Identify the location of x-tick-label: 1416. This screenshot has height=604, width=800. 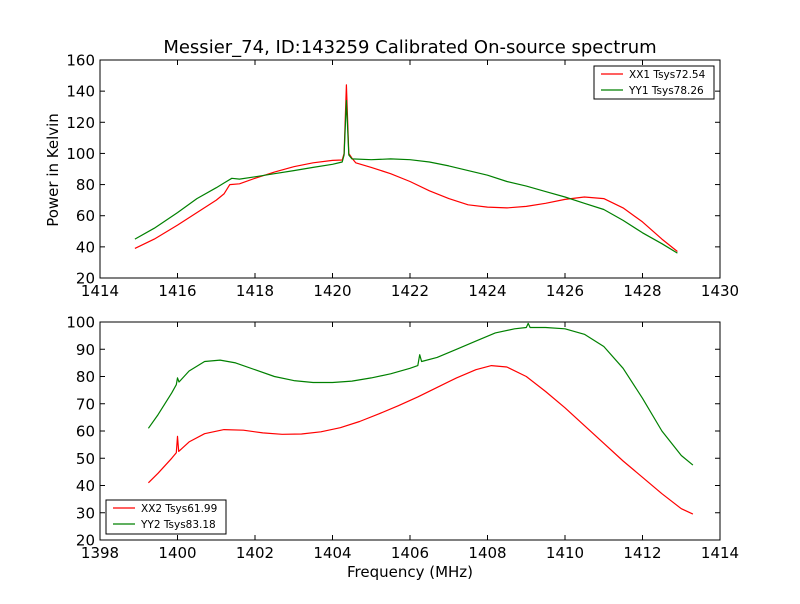
(177, 291).